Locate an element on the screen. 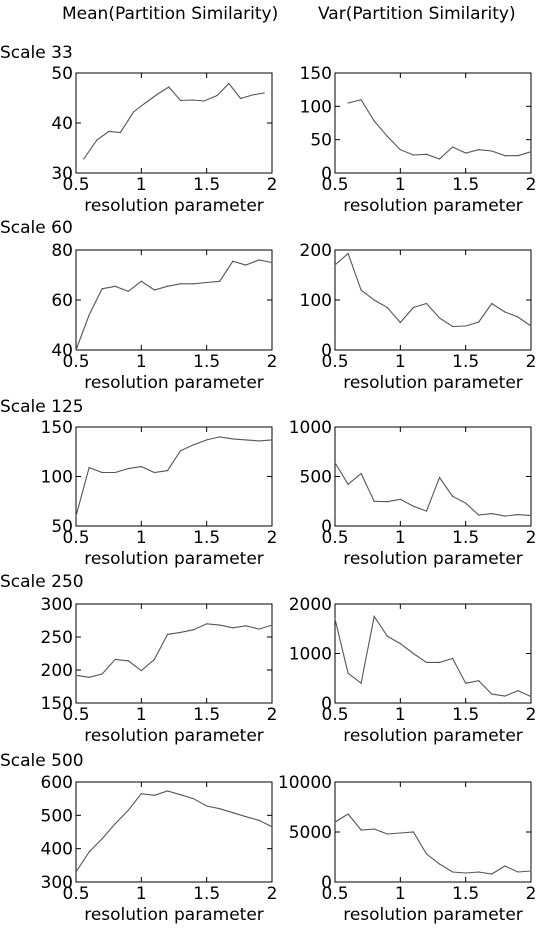 The height and width of the screenshot is (930, 553). y-tick-label: 10000 is located at coordinates (305, 783).